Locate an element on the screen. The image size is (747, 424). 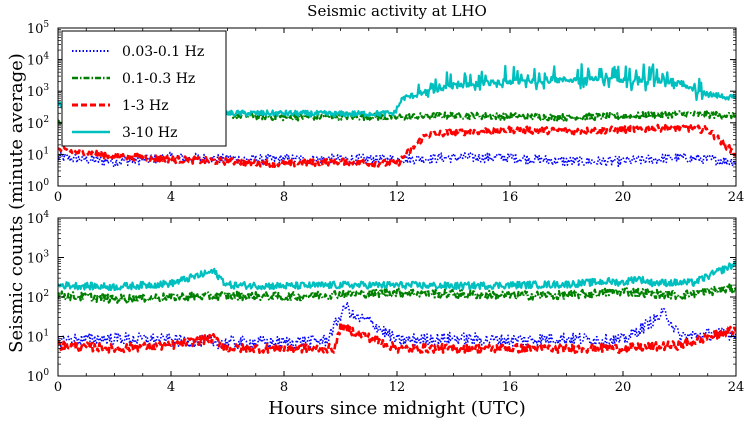
legend-box is located at coordinates (144, 88).